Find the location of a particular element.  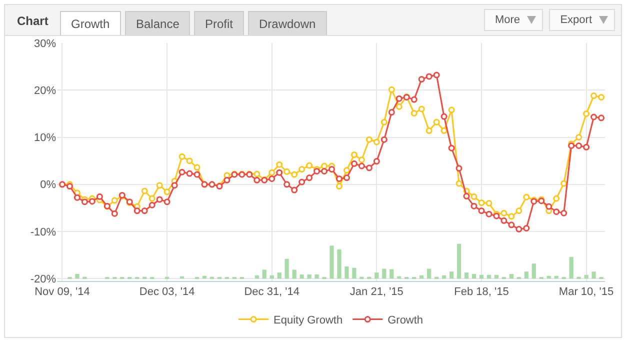

y-tick-label: -20% is located at coordinates (43, 279).